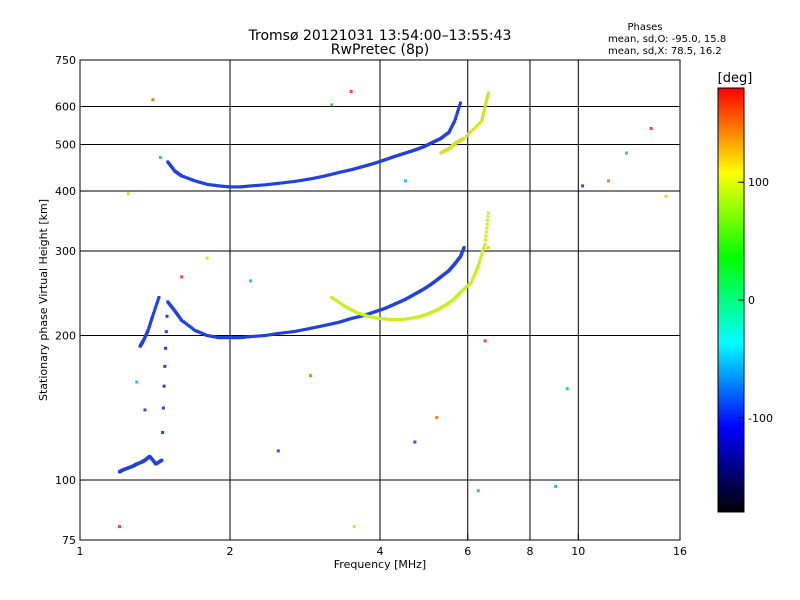 This screenshot has height=600, width=800. I want to click on colorbar-label: [deg], so click(735, 78).